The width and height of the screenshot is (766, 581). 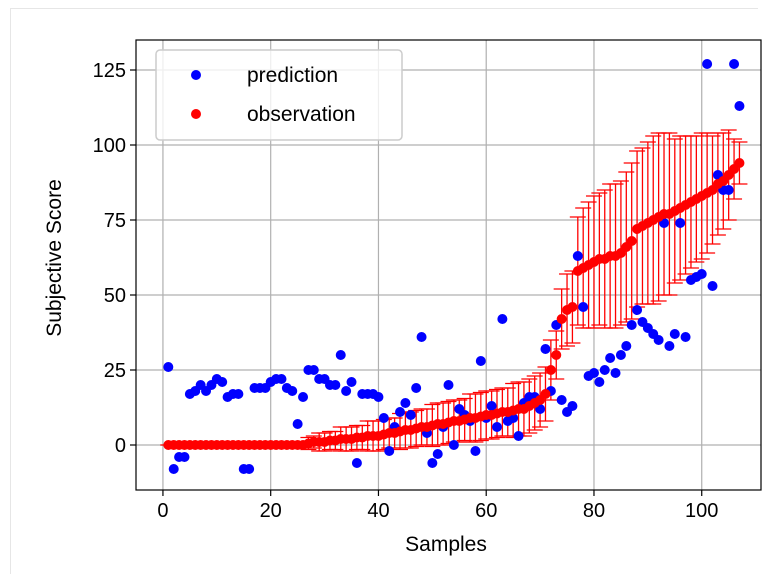 What do you see at coordinates (162, 511) in the screenshot?
I see `x-tick-label: 0` at bounding box center [162, 511].